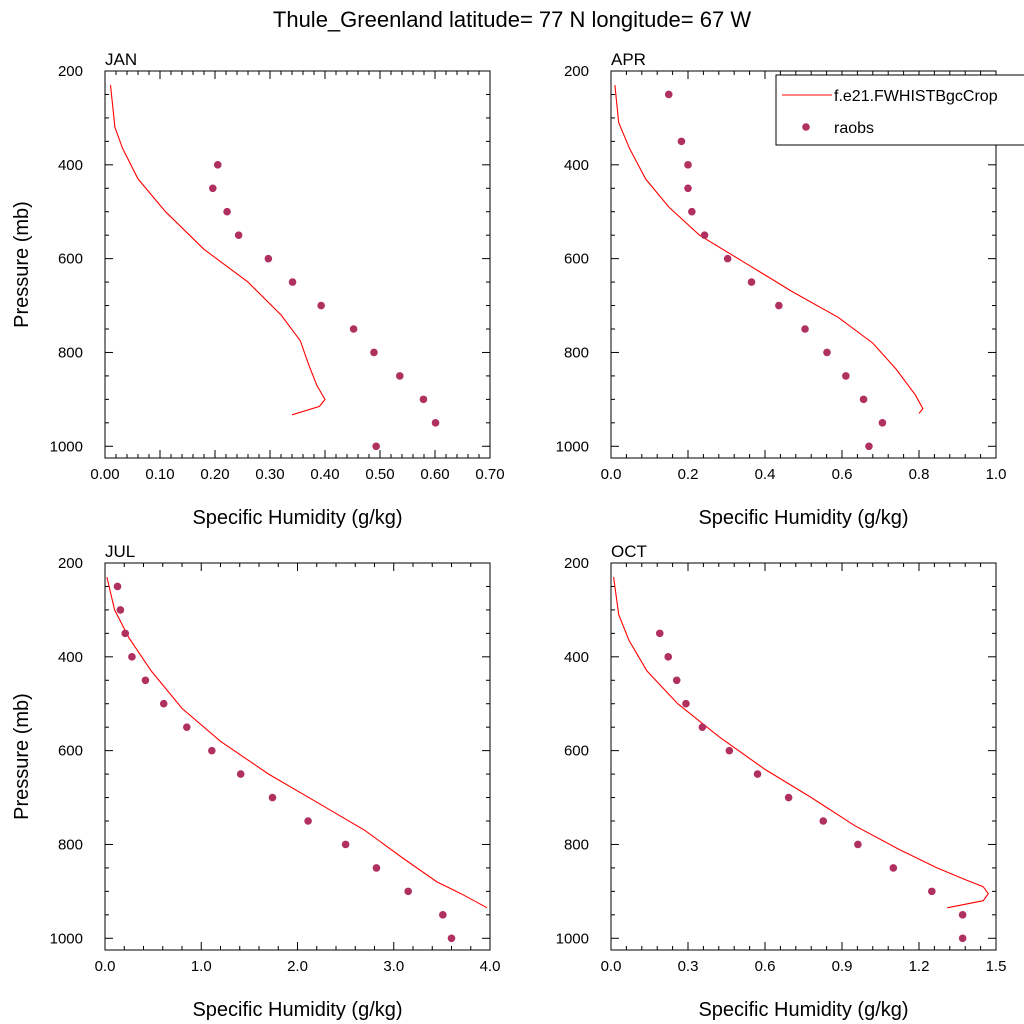  I want to click on x-tick-label: 1.2, so click(919, 966).